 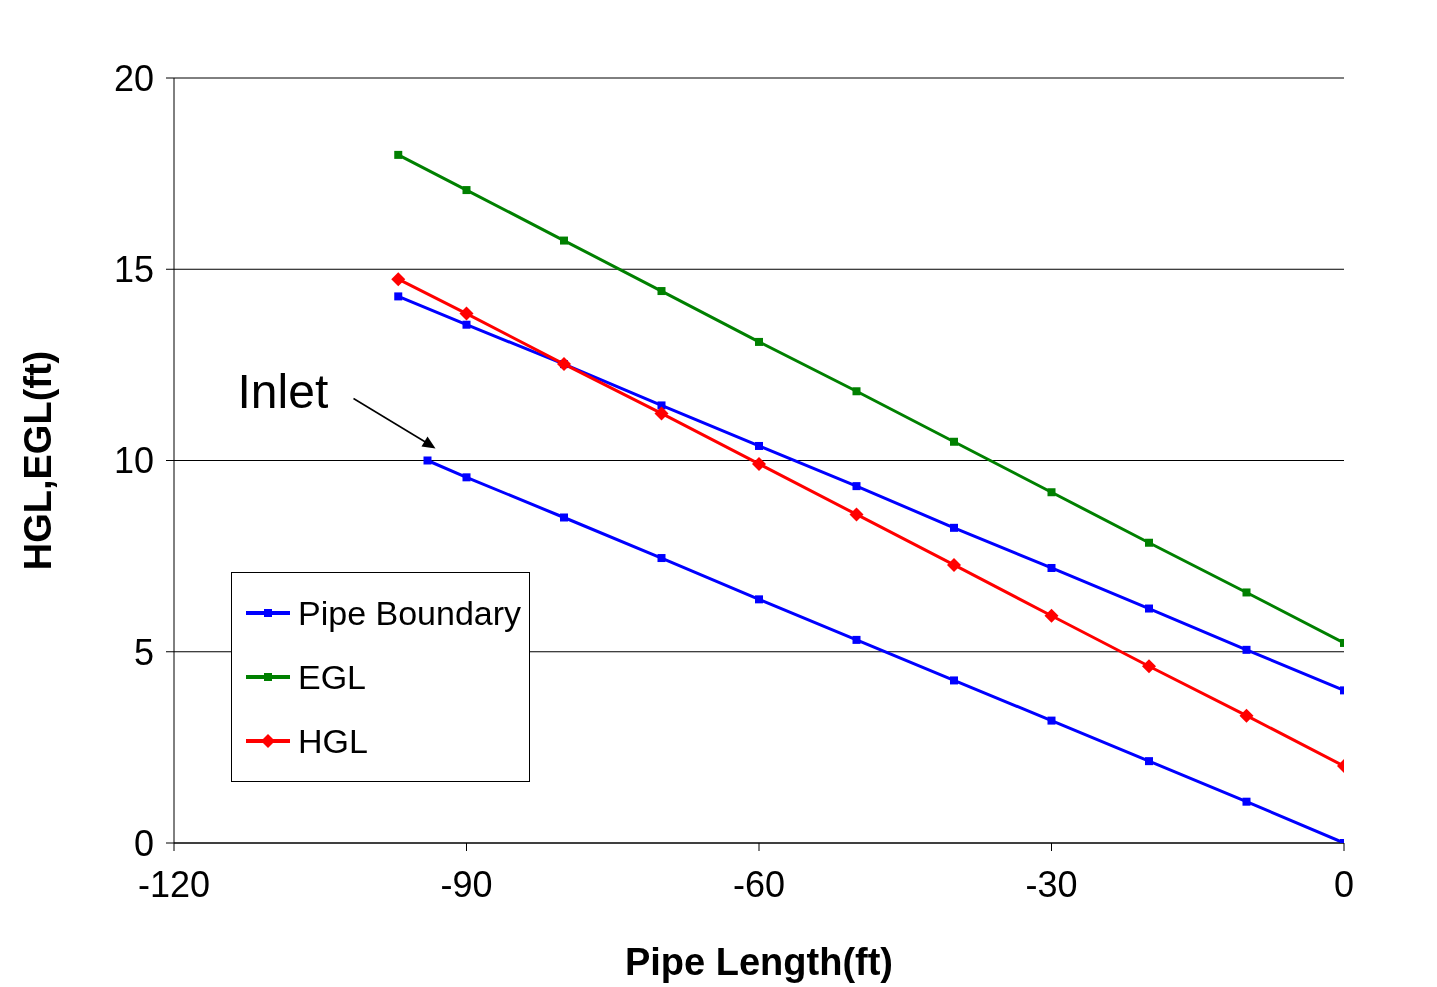 I want to click on y-tick-label: 5, so click(x=143, y=652).